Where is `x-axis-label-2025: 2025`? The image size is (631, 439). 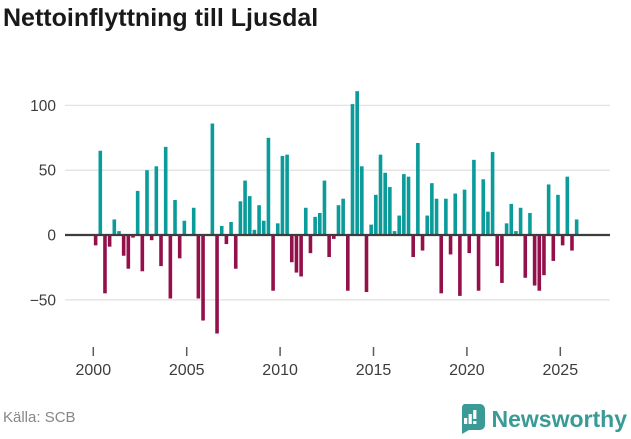 x-axis-label-2025: 2025 is located at coordinates (561, 370).